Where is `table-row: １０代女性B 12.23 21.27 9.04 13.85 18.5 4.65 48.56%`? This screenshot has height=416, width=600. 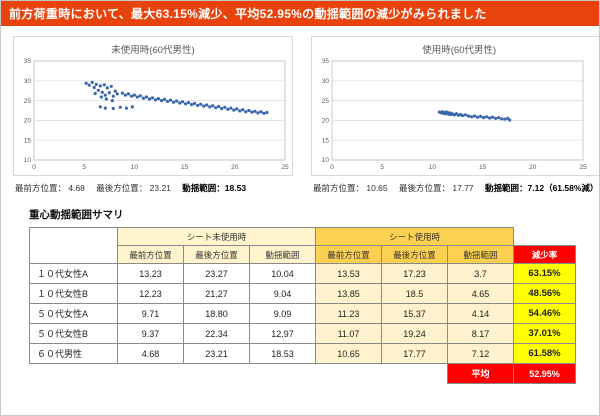
table-row: １０代女性B 12.23 21.27 9.04 13.85 18.5 4.65 48.56% is located at coordinates (302, 293).